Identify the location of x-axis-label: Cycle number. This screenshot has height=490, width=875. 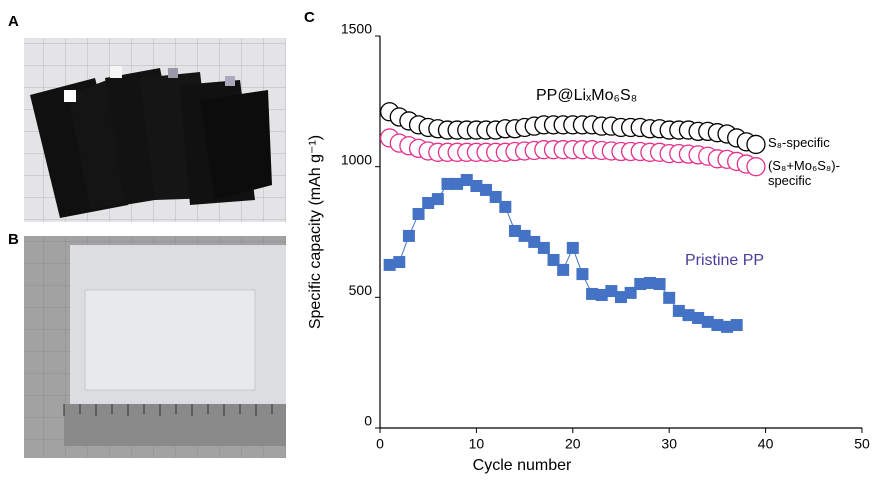
(522, 465).